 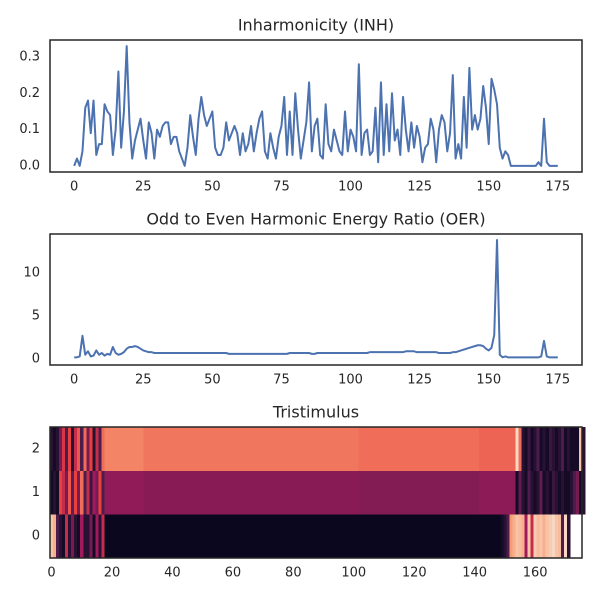 What do you see at coordinates (233, 573) in the screenshot?
I see `x-tick-label: 60` at bounding box center [233, 573].